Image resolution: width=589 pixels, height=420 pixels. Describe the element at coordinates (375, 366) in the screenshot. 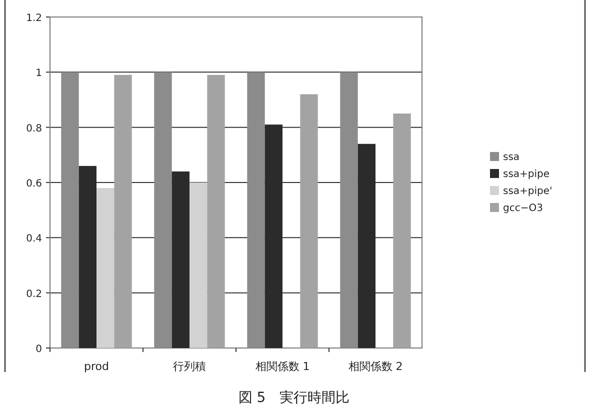

I see `x-tick-label: 相関係数 2` at that location.